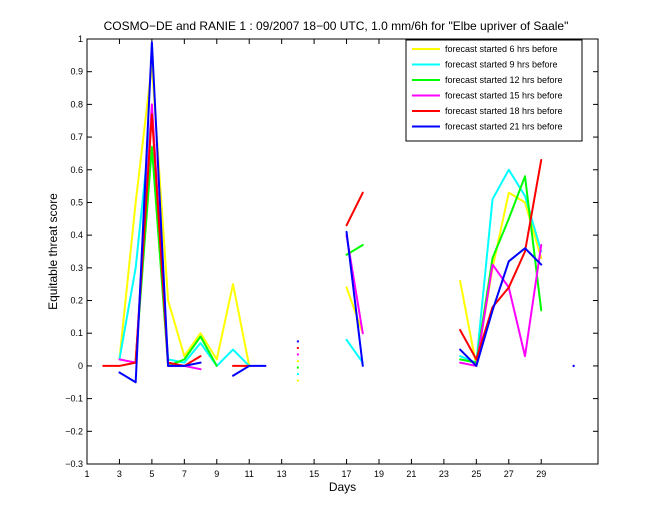  What do you see at coordinates (476, 474) in the screenshot?
I see `x-tick-label: 25` at bounding box center [476, 474].